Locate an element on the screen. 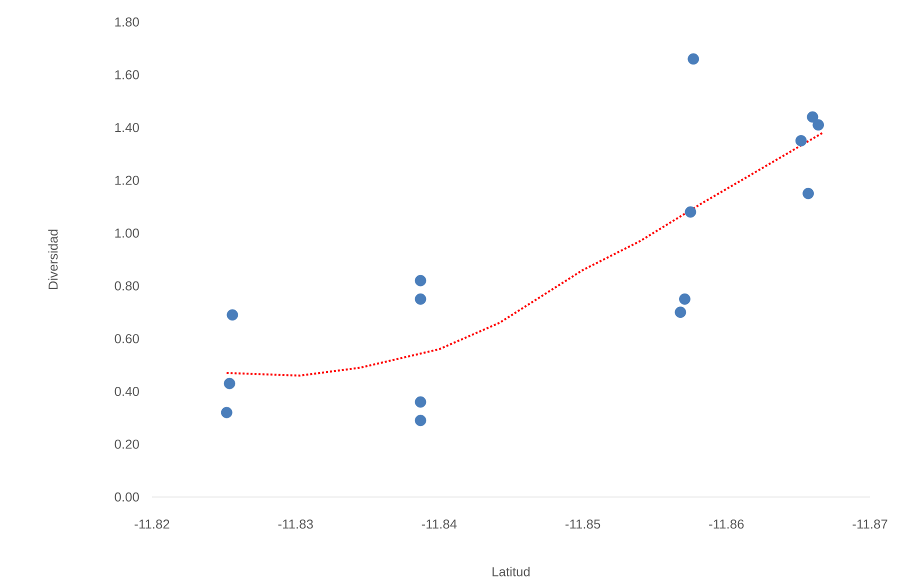  y-tick-label: 0.80 is located at coordinates (126, 285).